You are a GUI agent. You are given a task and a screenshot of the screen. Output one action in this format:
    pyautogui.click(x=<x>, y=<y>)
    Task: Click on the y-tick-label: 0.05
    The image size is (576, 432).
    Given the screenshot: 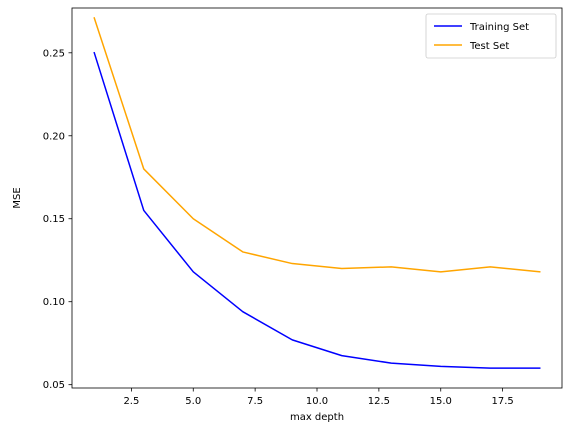 What is the action you would take?
    pyautogui.click(x=54, y=385)
    